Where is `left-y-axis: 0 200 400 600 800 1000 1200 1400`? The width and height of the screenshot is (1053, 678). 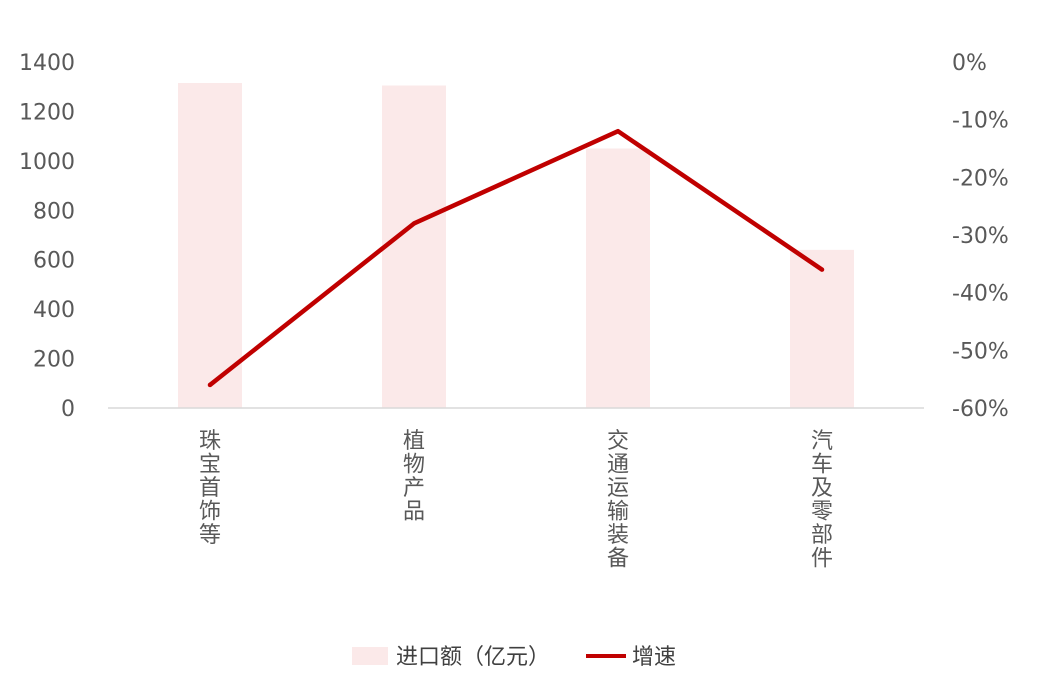
left-y-axis: 0 200 400 600 800 1000 1200 1400 is located at coordinates (47, 236).